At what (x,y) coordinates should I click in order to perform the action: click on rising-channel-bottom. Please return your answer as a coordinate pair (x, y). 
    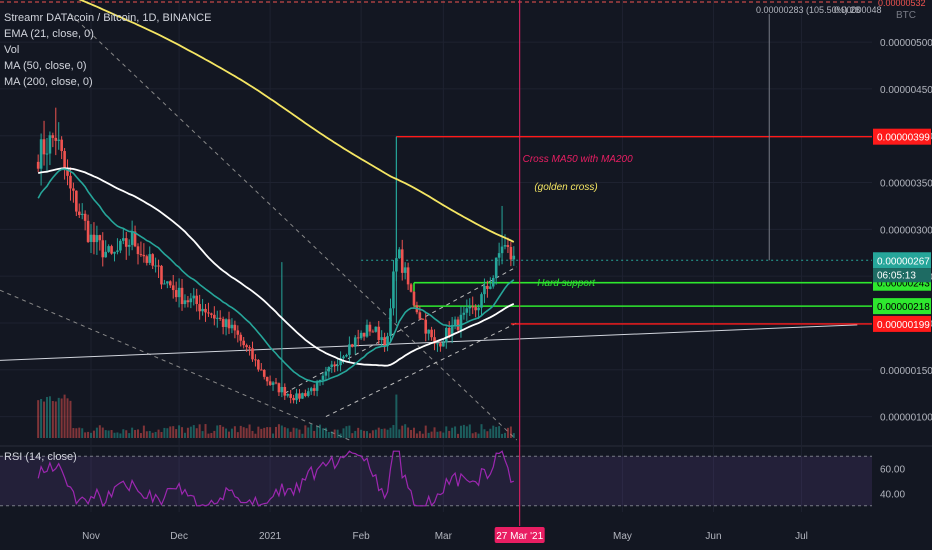
    Looking at the image, I should click on (421, 370).